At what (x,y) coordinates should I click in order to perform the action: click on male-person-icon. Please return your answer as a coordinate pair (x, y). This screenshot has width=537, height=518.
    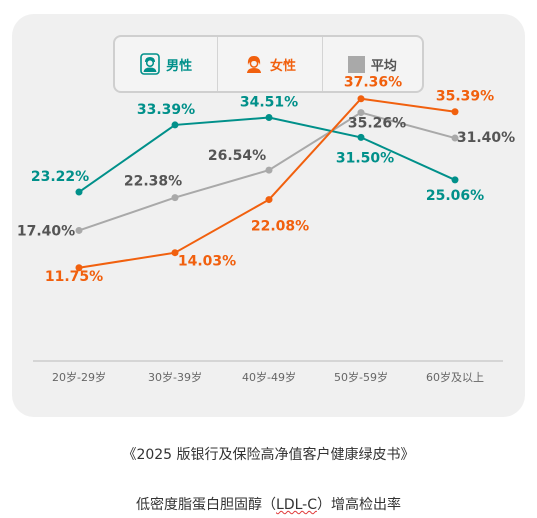
    Looking at the image, I should click on (150, 64).